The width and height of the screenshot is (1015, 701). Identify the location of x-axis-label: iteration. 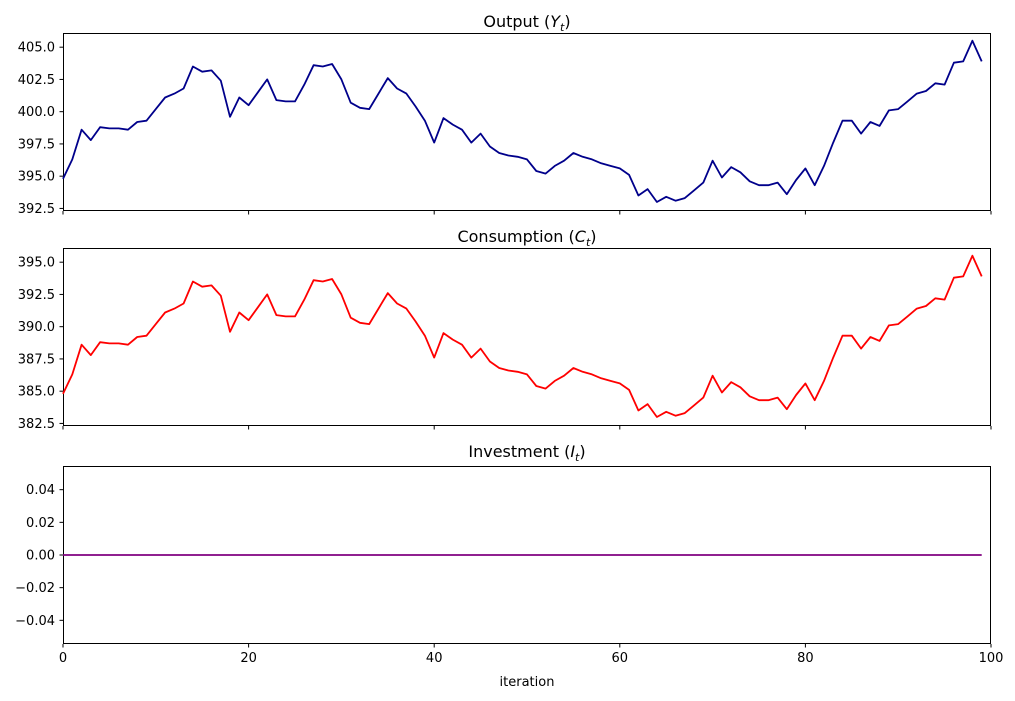
(527, 682).